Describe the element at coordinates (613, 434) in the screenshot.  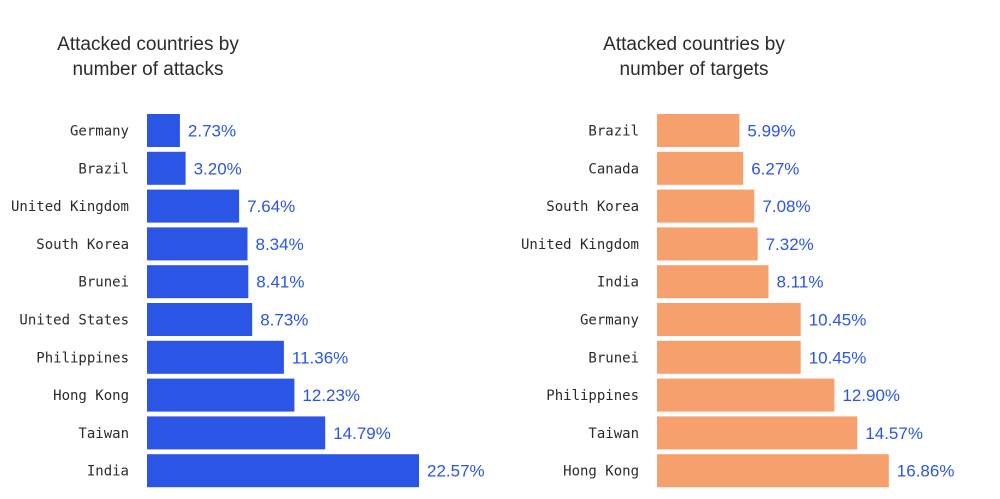
I see `right-category-label-8: Taiwan` at that location.